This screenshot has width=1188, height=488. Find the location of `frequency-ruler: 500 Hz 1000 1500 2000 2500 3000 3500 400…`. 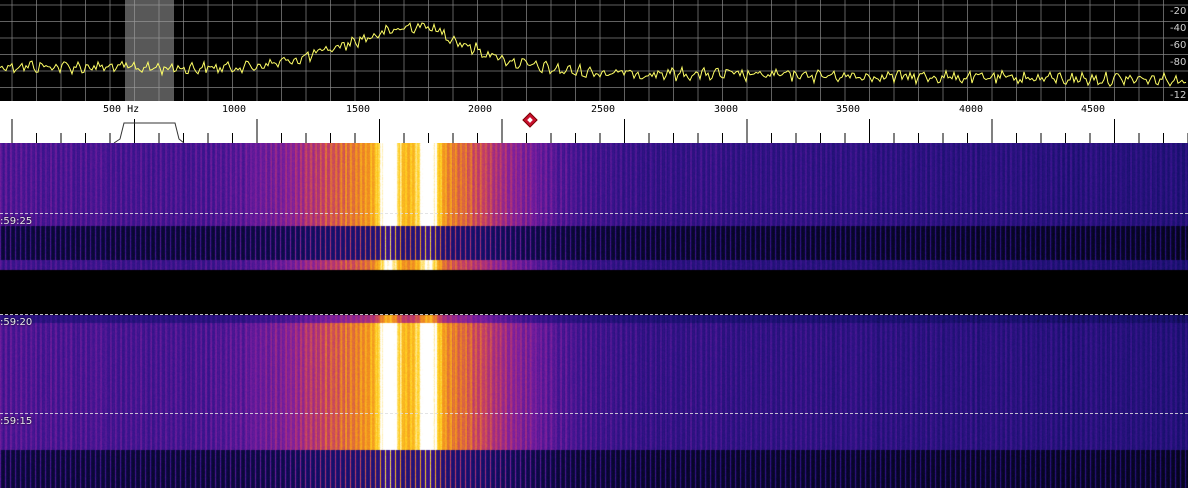

frequency-ruler: 500 Hz 1000 1500 2000 2500 3000 3500 400… is located at coordinates (594, 122).